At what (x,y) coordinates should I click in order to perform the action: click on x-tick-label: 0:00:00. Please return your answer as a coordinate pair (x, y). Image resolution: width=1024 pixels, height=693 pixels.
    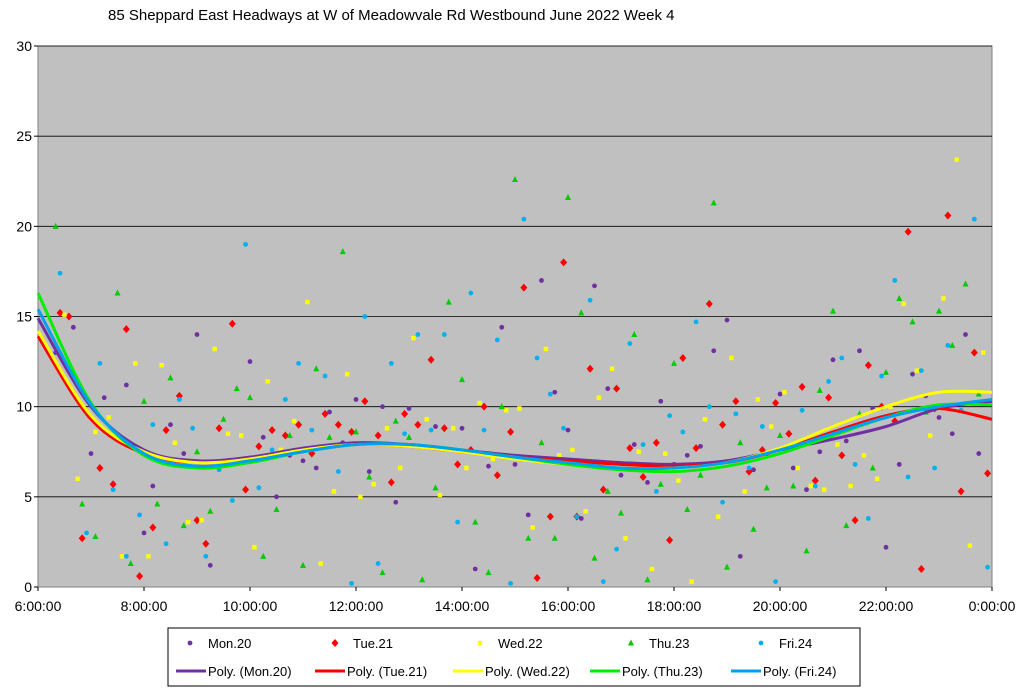
    Looking at the image, I should click on (992, 606).